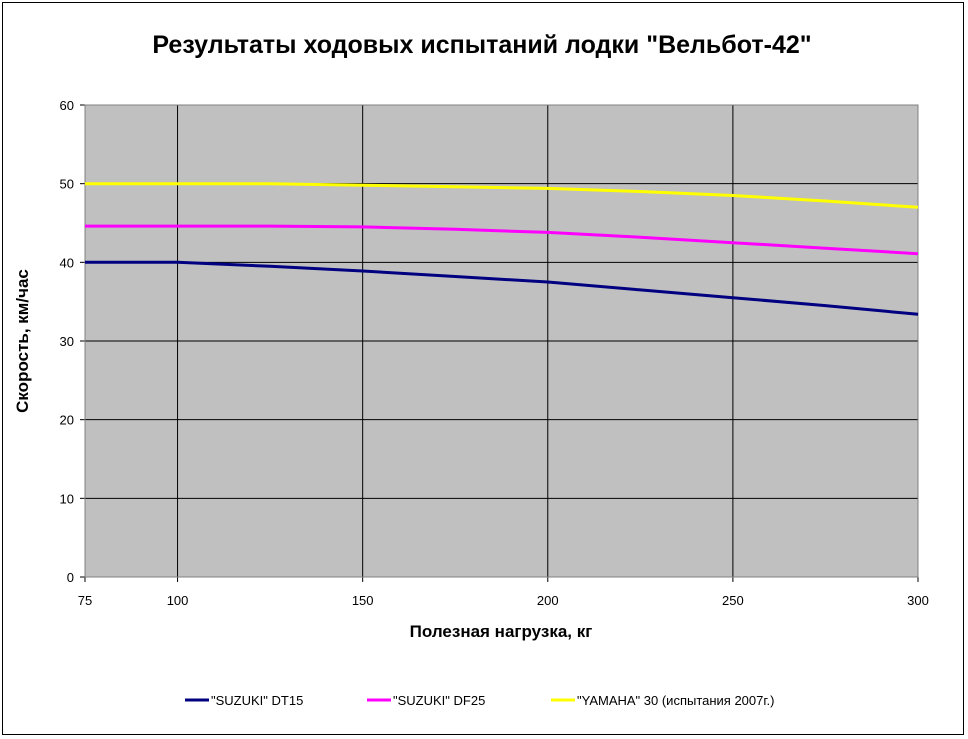 This screenshot has height=739, width=968. What do you see at coordinates (67, 105) in the screenshot?
I see `y-tick-label: 60` at bounding box center [67, 105].